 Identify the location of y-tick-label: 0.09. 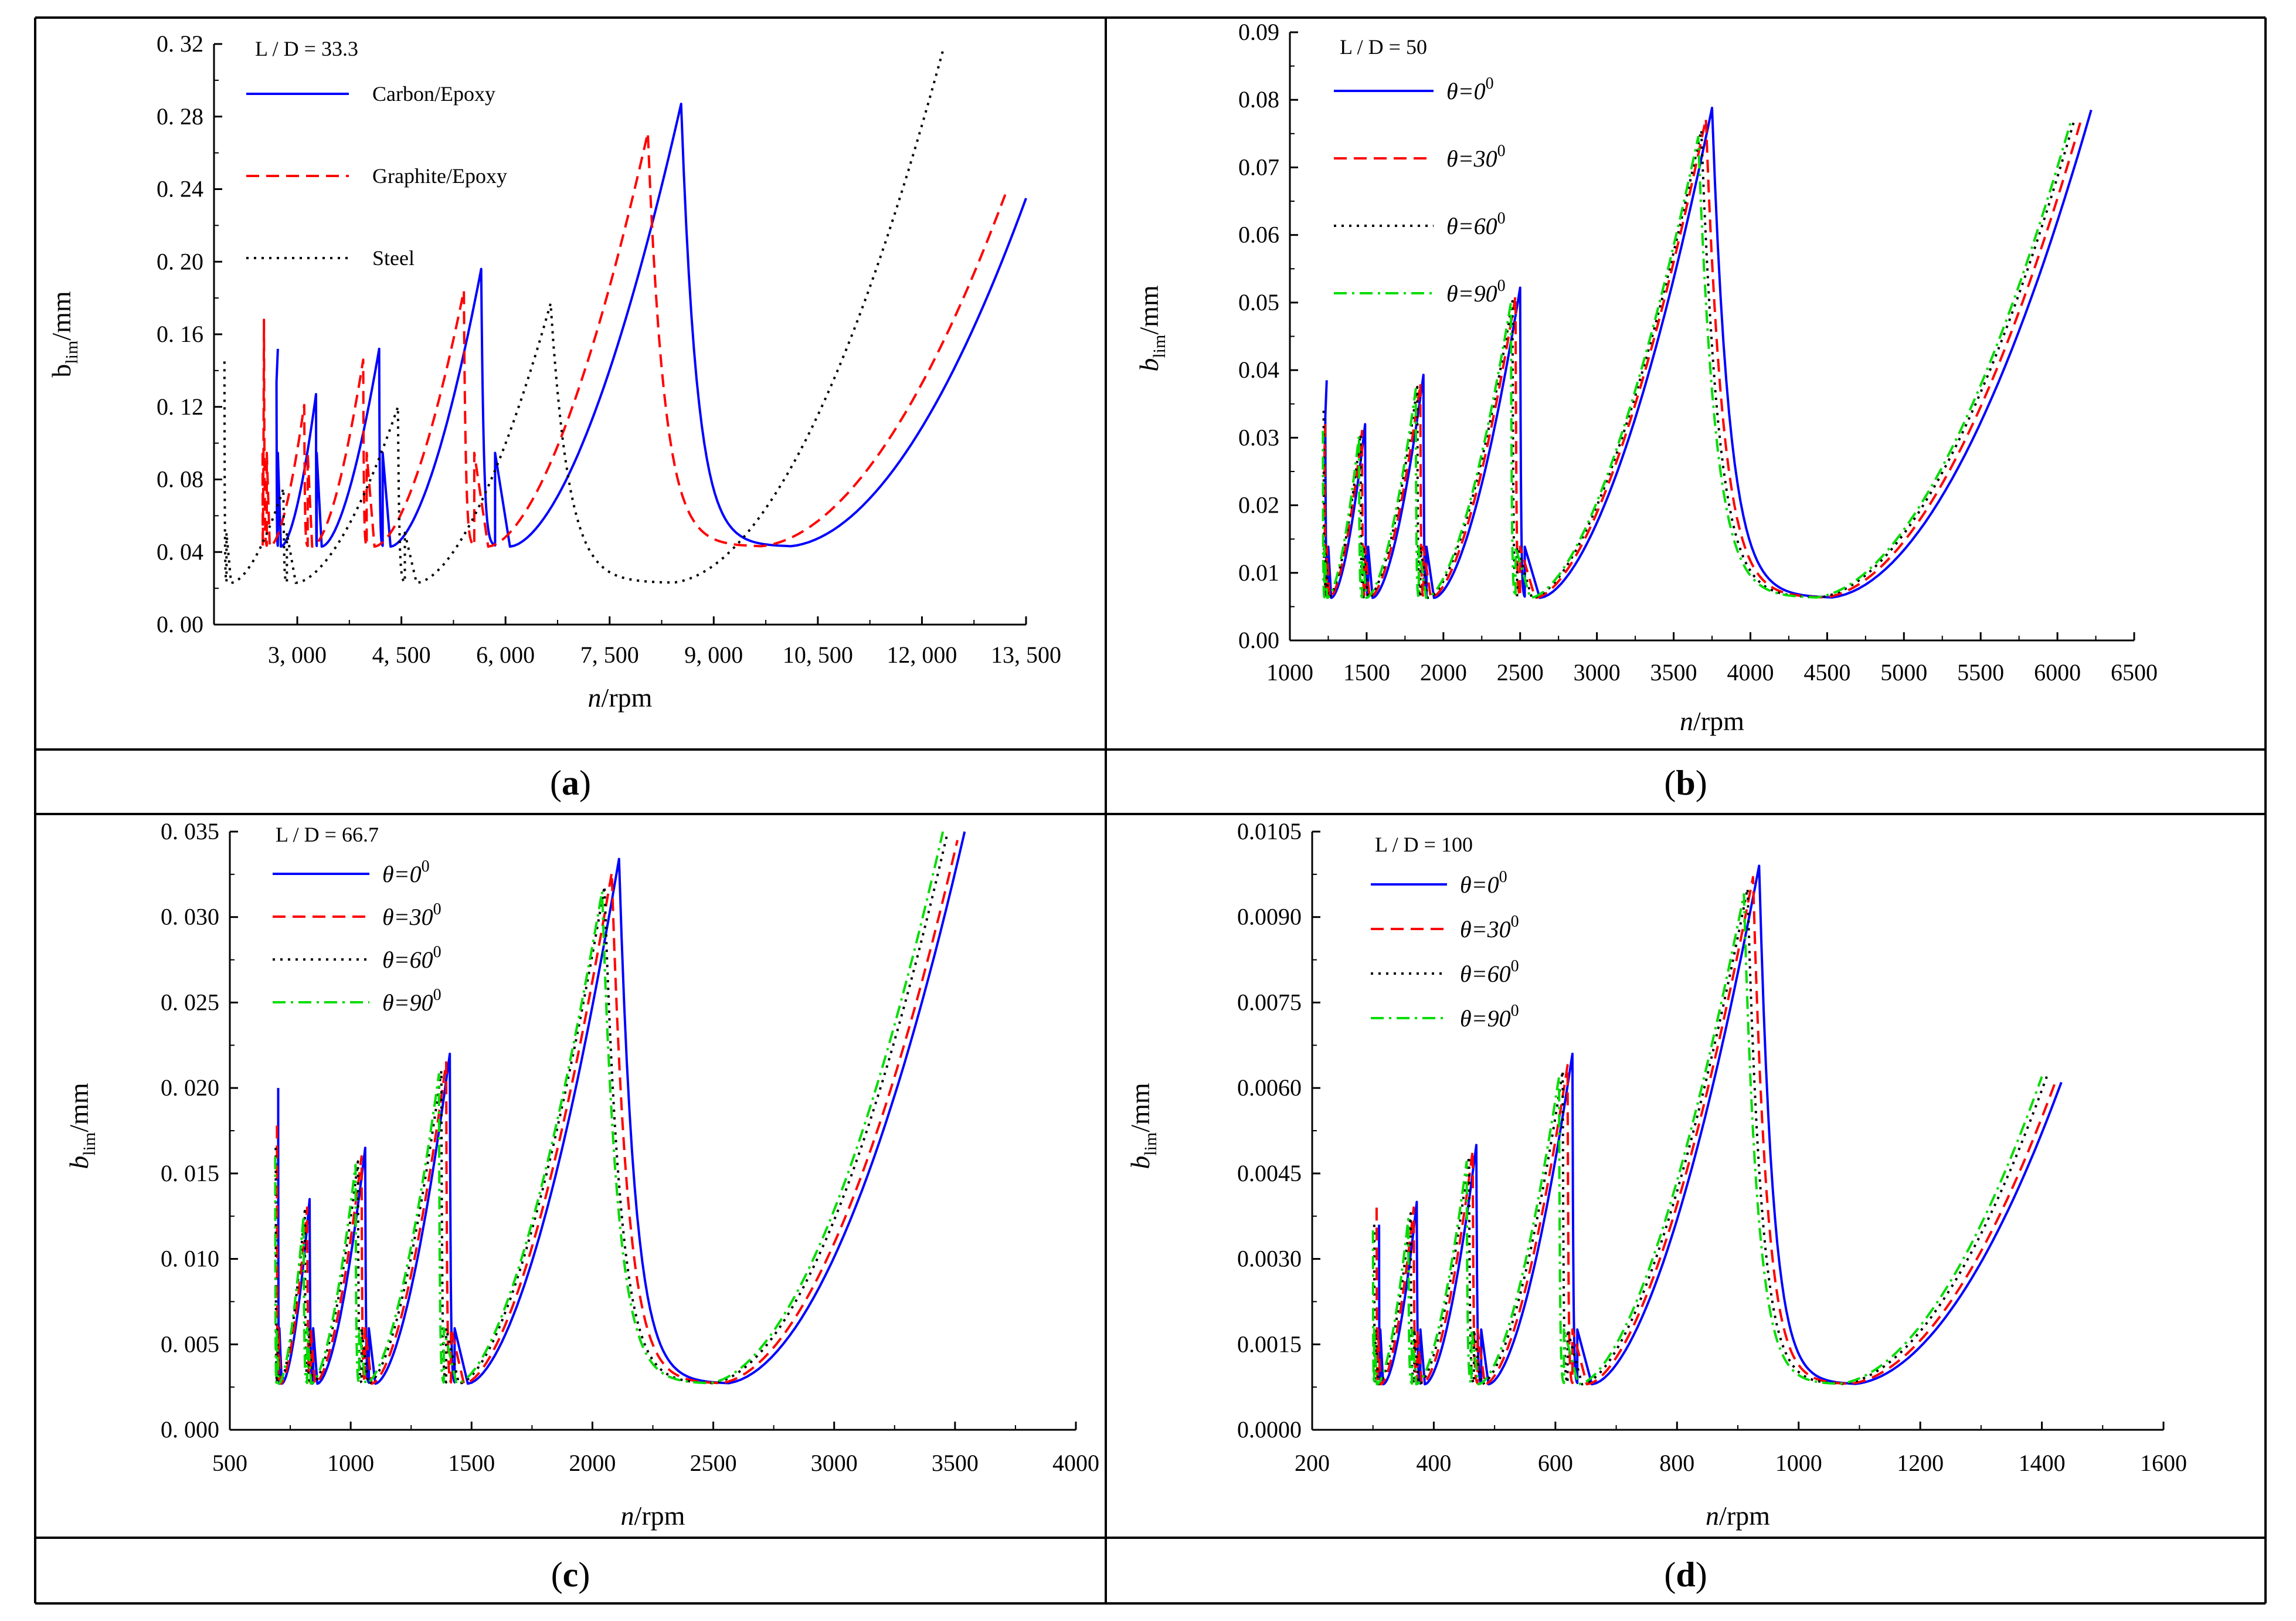
(1259, 32).